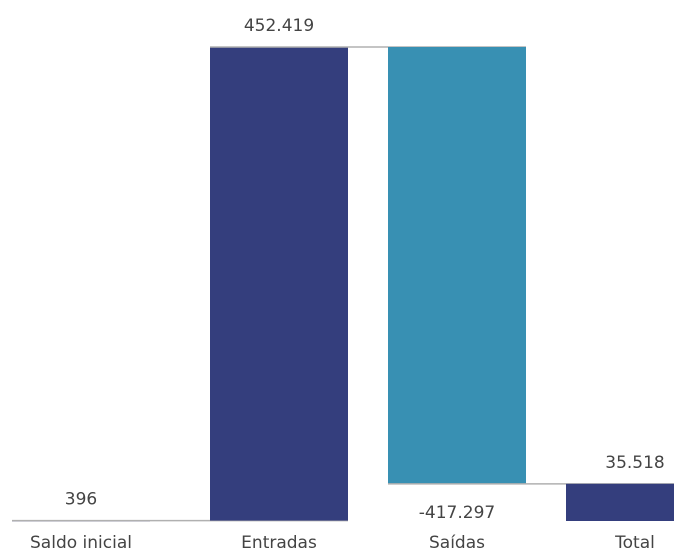 This screenshot has width=674, height=557. What do you see at coordinates (81, 543) in the screenshot?
I see `category-label: Saldo inicial` at bounding box center [81, 543].